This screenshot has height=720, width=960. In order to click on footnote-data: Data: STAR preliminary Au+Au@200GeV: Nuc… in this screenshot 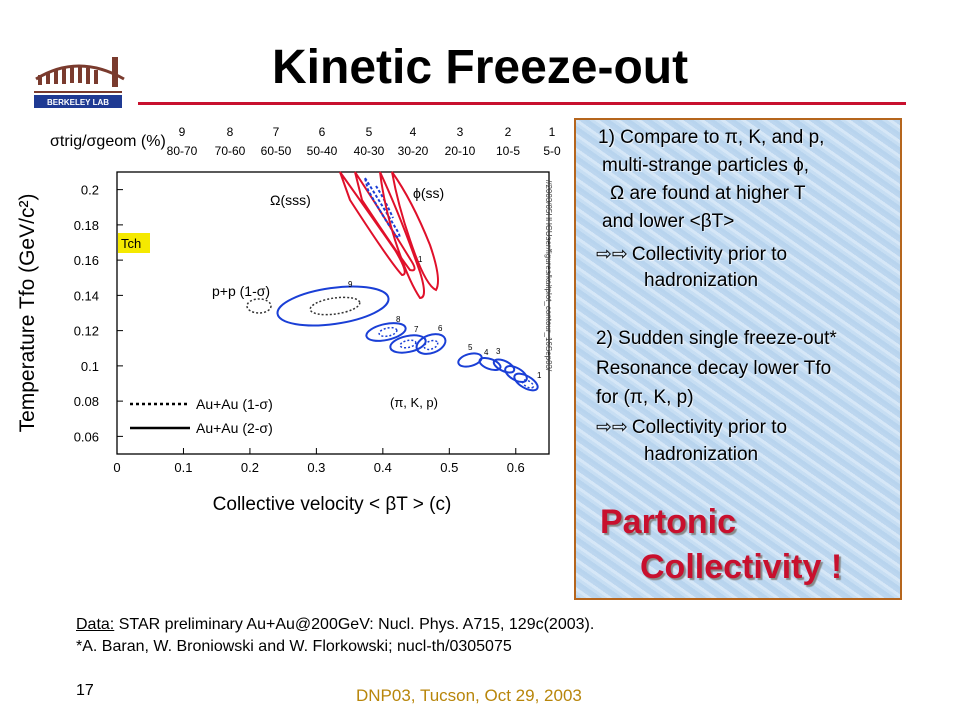, I will do `click(335, 625)`.